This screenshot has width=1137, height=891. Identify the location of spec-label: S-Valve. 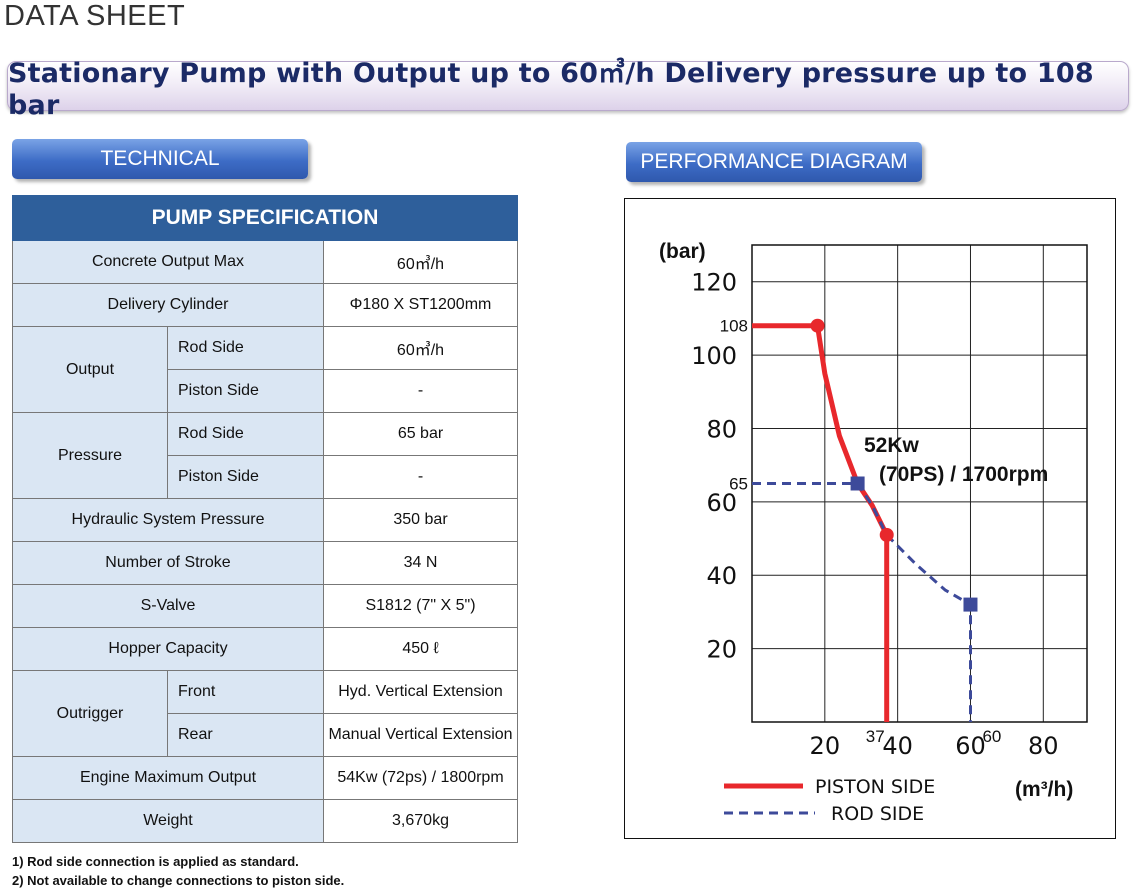
(168, 606).